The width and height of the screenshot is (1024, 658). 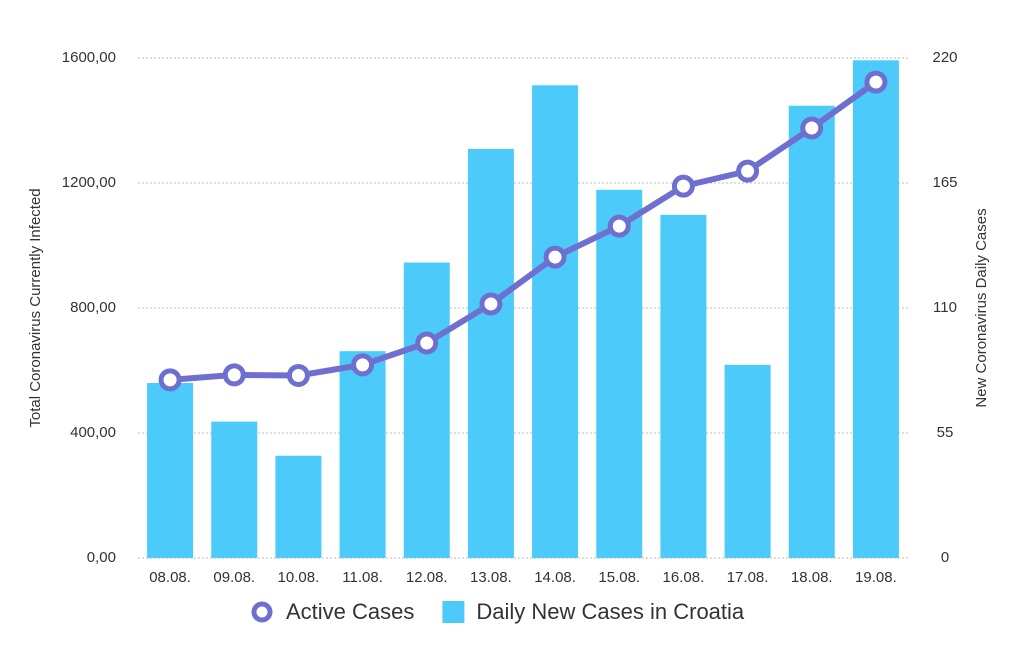 What do you see at coordinates (89, 57) in the screenshot?
I see `y-tick-label: 1600,00` at bounding box center [89, 57].